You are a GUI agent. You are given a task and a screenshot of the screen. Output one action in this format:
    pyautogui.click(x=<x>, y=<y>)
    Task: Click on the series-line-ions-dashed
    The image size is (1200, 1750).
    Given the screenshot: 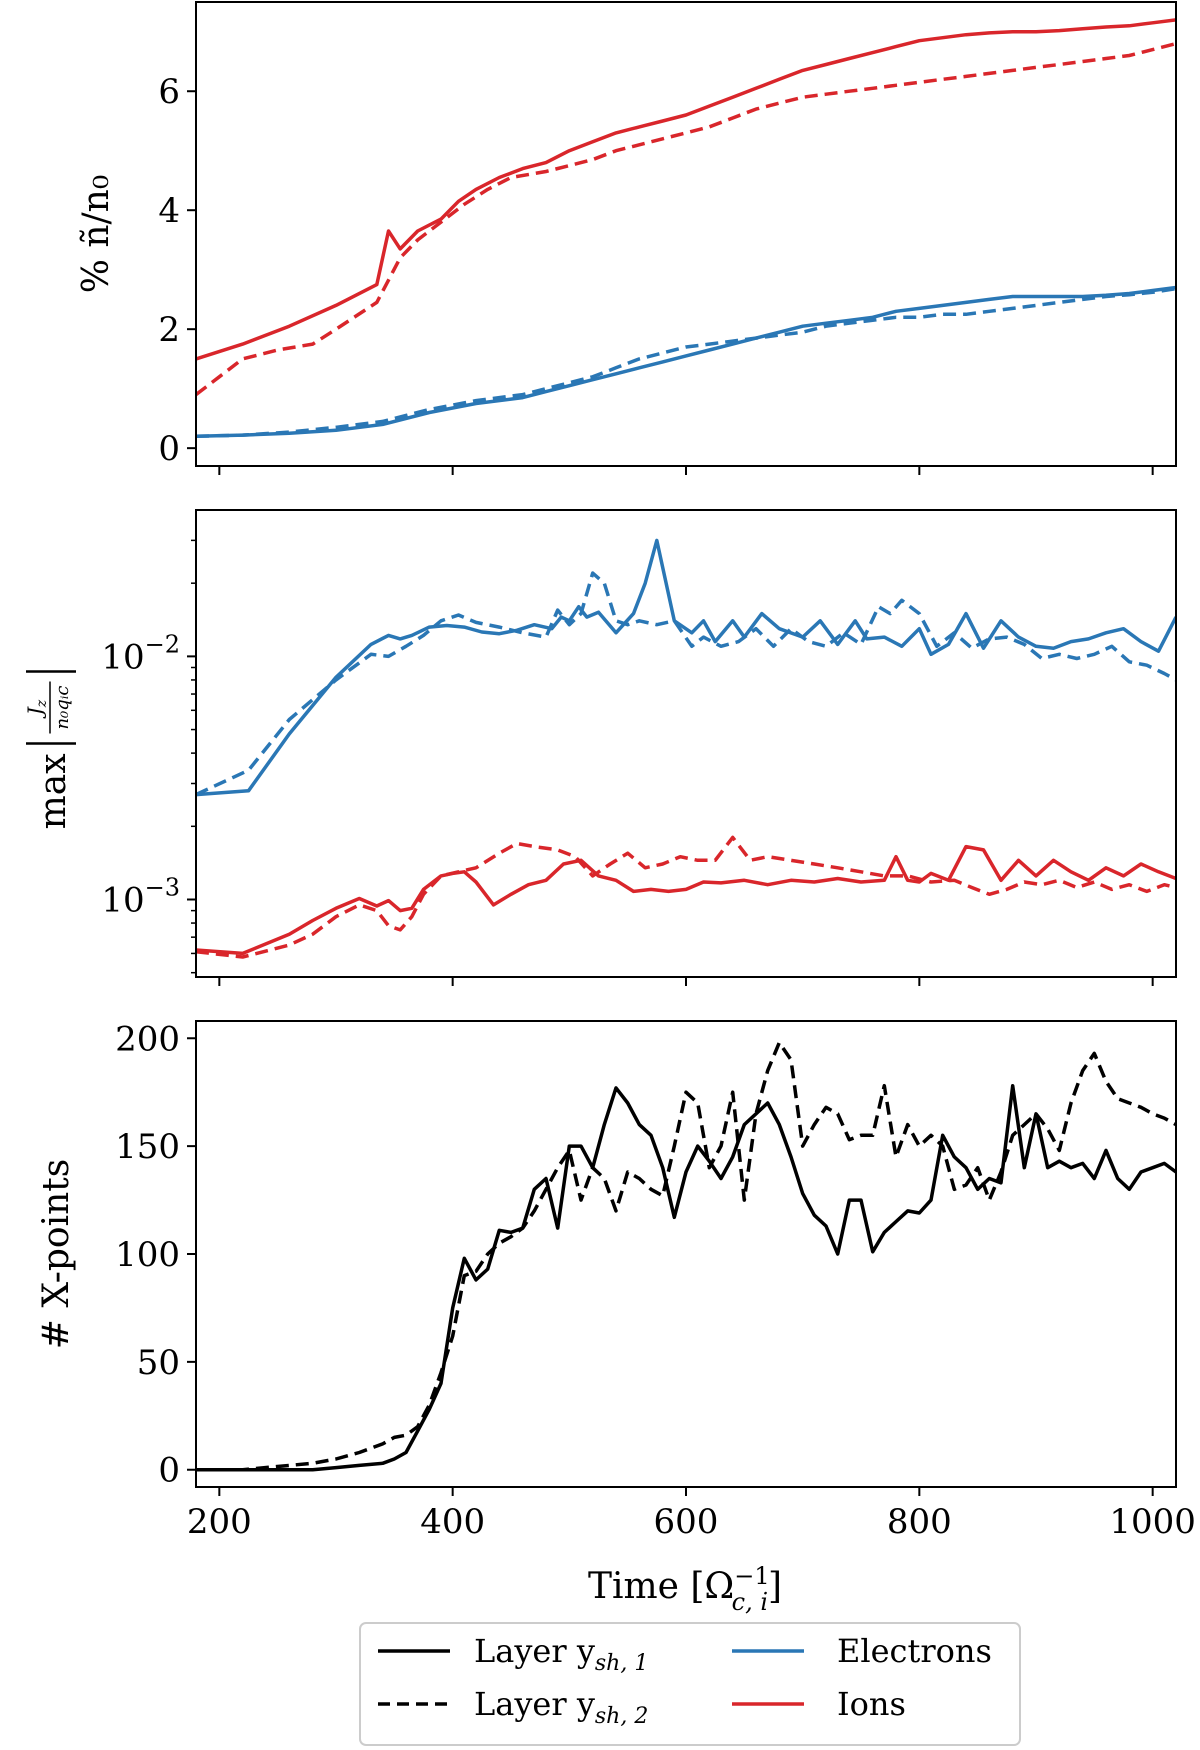 What is the action you would take?
    pyautogui.click(x=686, y=897)
    